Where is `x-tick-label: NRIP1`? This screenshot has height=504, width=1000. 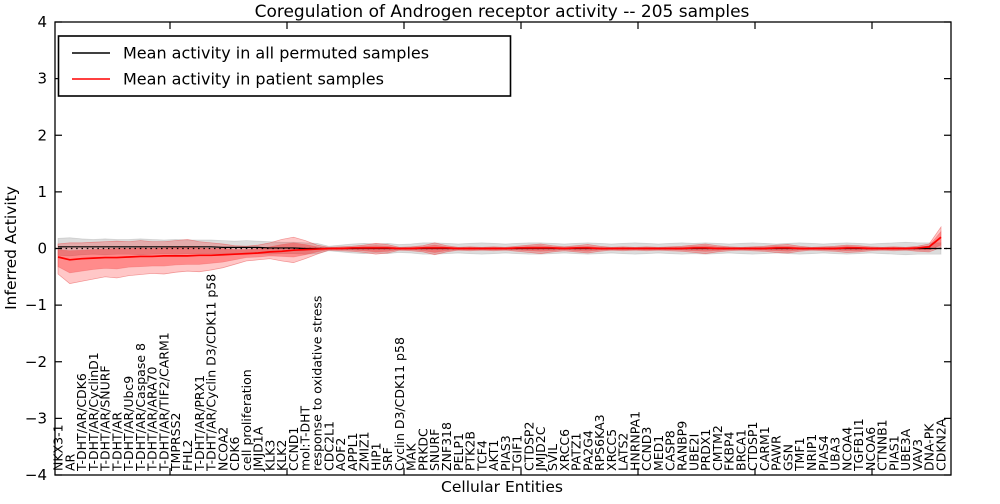
x-tick-label: NRIP1 is located at coordinates (811, 452).